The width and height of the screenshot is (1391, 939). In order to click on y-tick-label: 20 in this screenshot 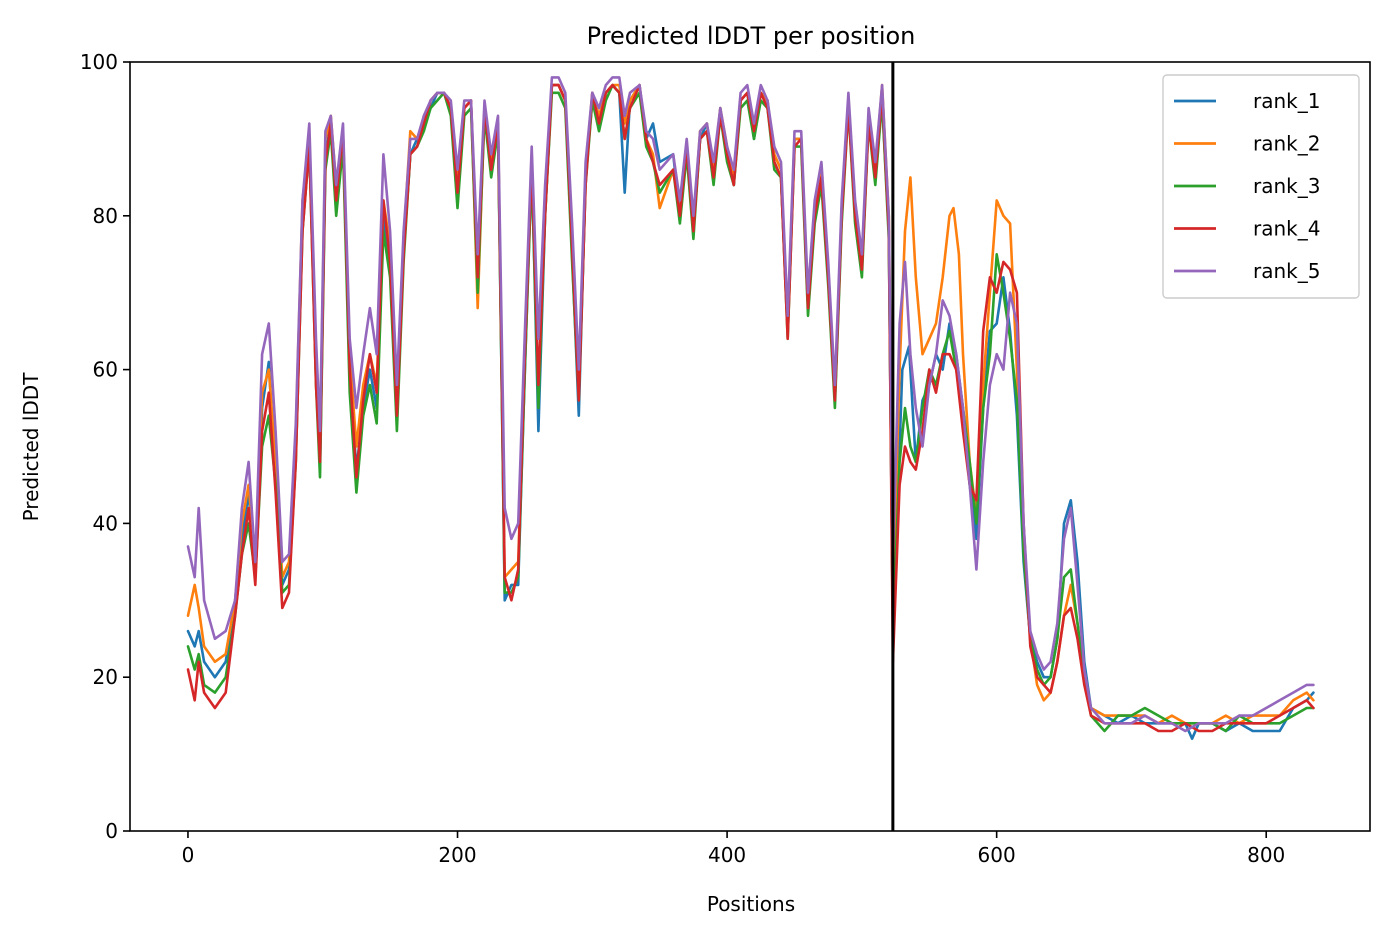, I will do `click(105, 677)`.